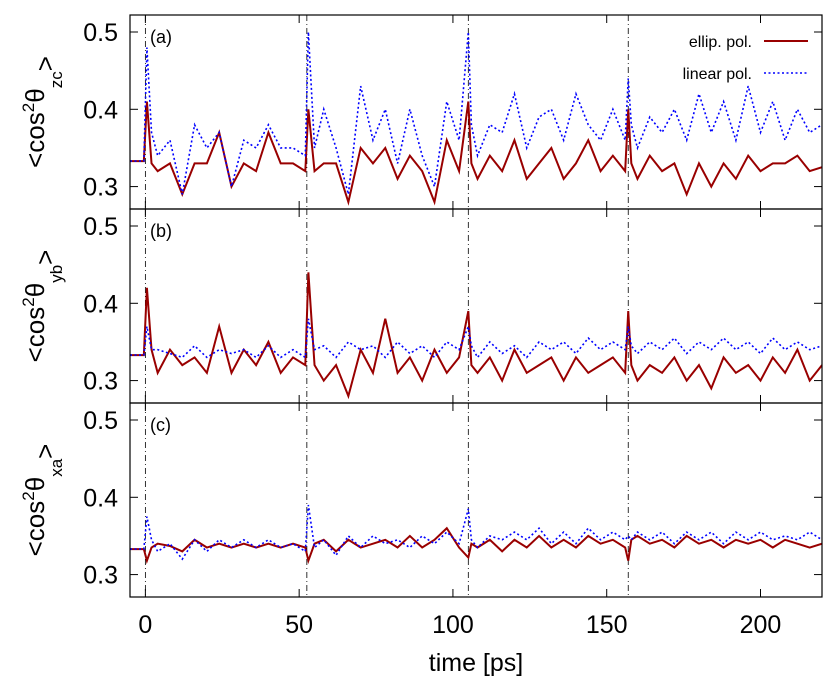  What do you see at coordinates (161, 231) in the screenshot?
I see `panel-label: (b)` at bounding box center [161, 231].